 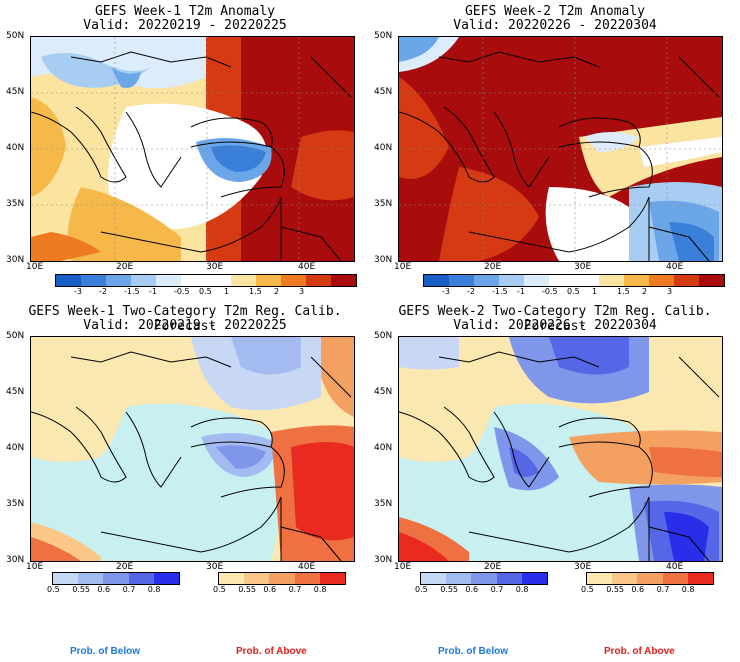 I want to click on probability-map-week1, so click(x=192, y=449).